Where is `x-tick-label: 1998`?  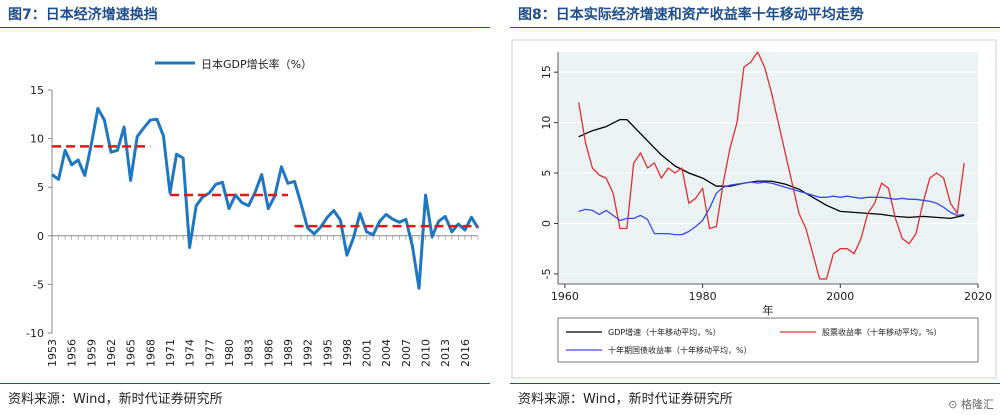
x-tick-label: 1998 is located at coordinates (347, 353).